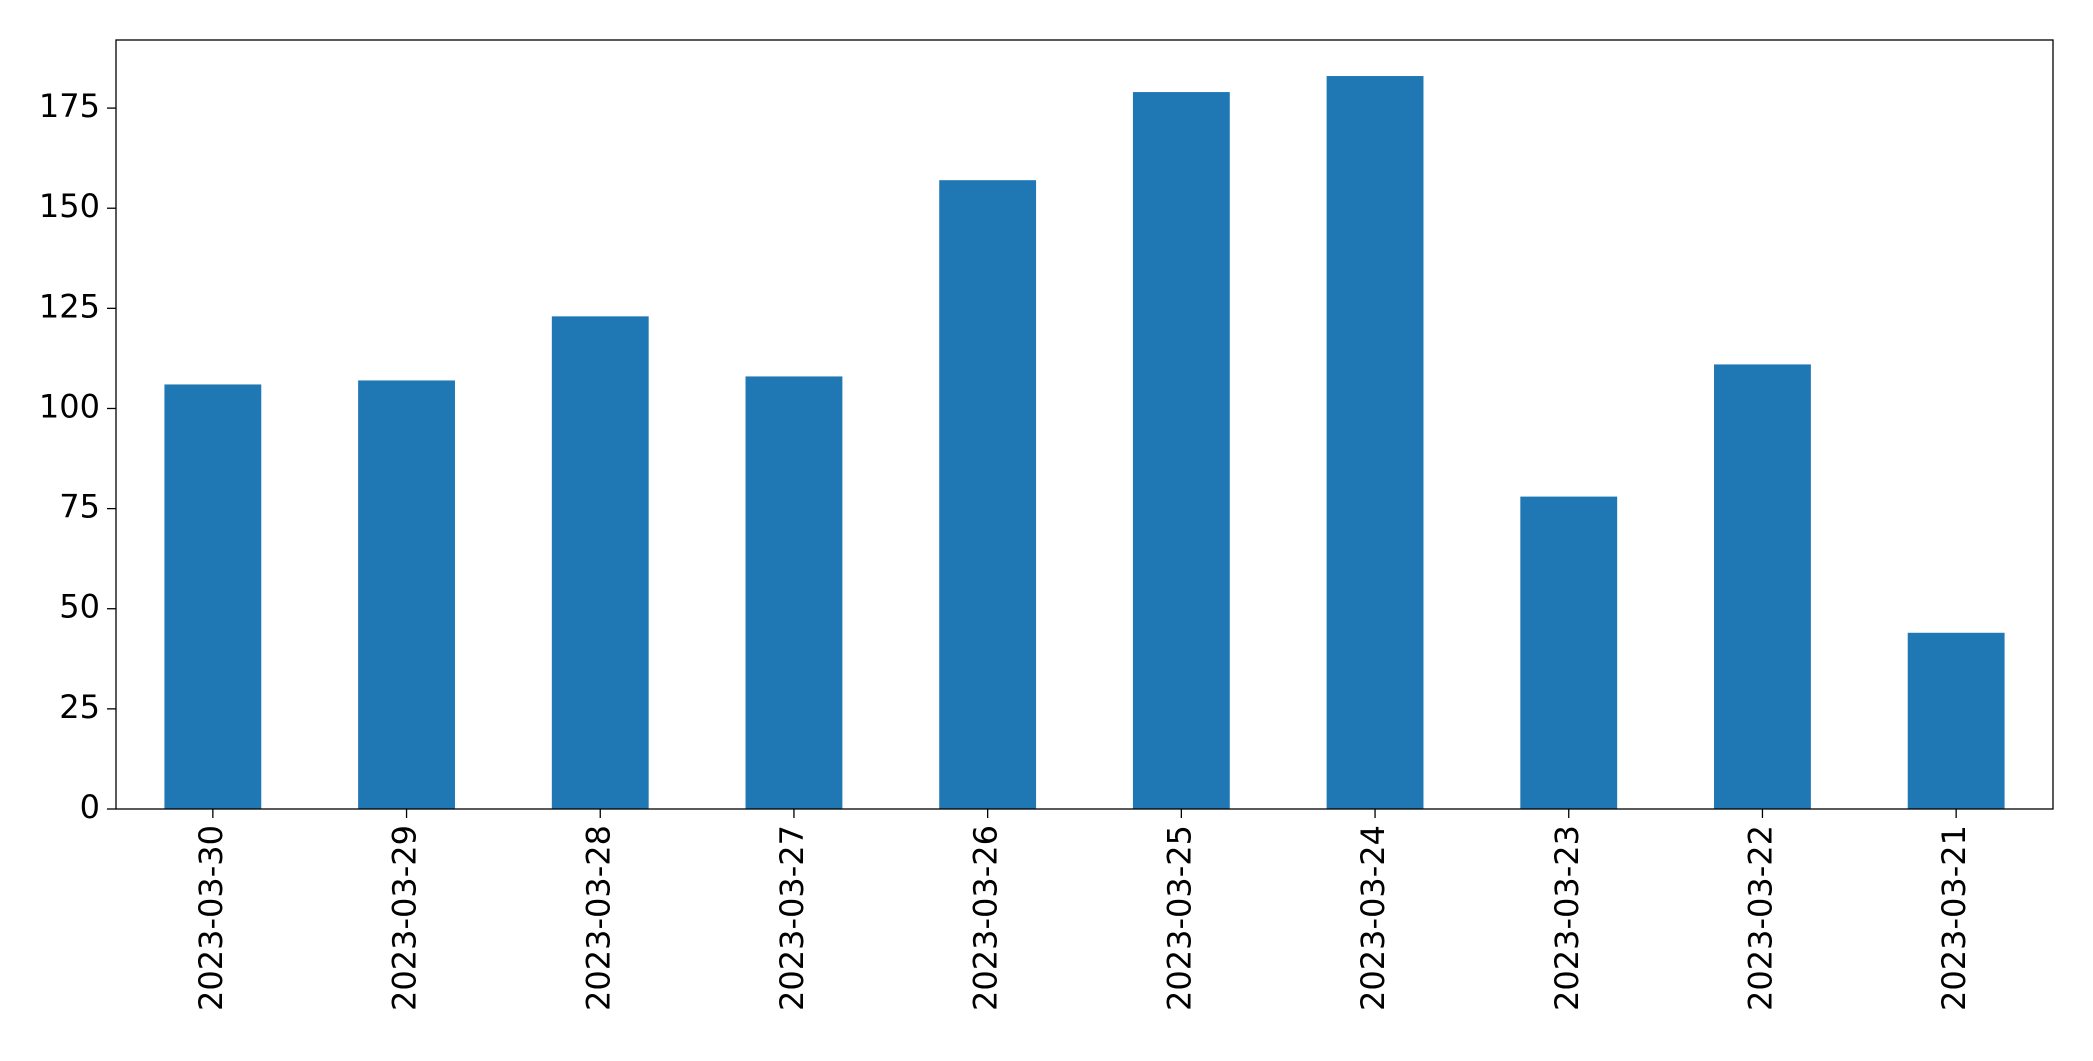 Image resolution: width=2093 pixels, height=1061 pixels. Describe the element at coordinates (69, 206) in the screenshot. I see `y-tick-label: 150` at that location.